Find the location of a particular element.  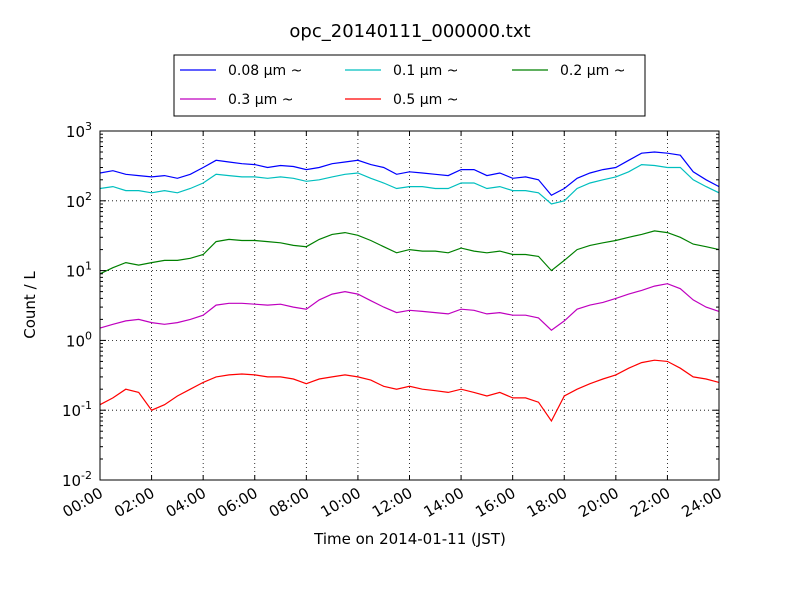

x-tick-label: 14:00 is located at coordinates (444, 502).